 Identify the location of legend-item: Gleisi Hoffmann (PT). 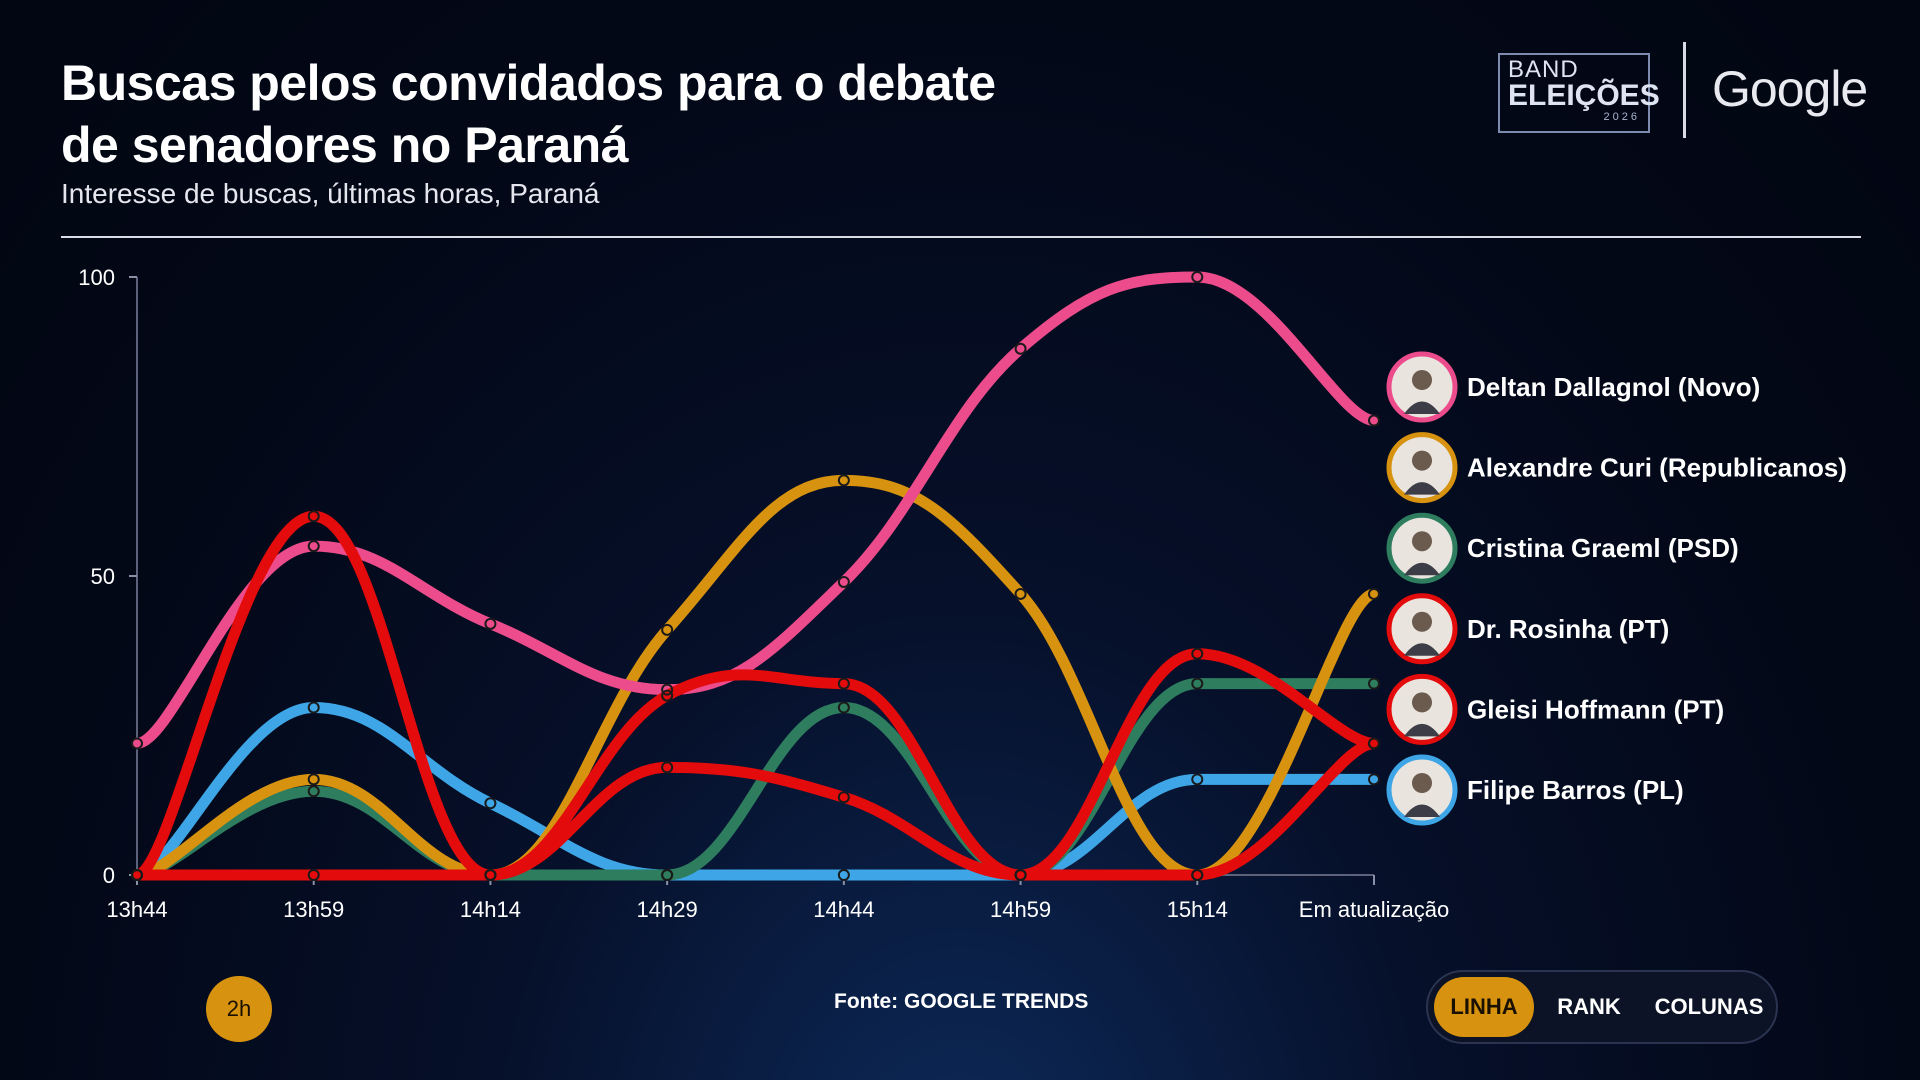
(1555, 709).